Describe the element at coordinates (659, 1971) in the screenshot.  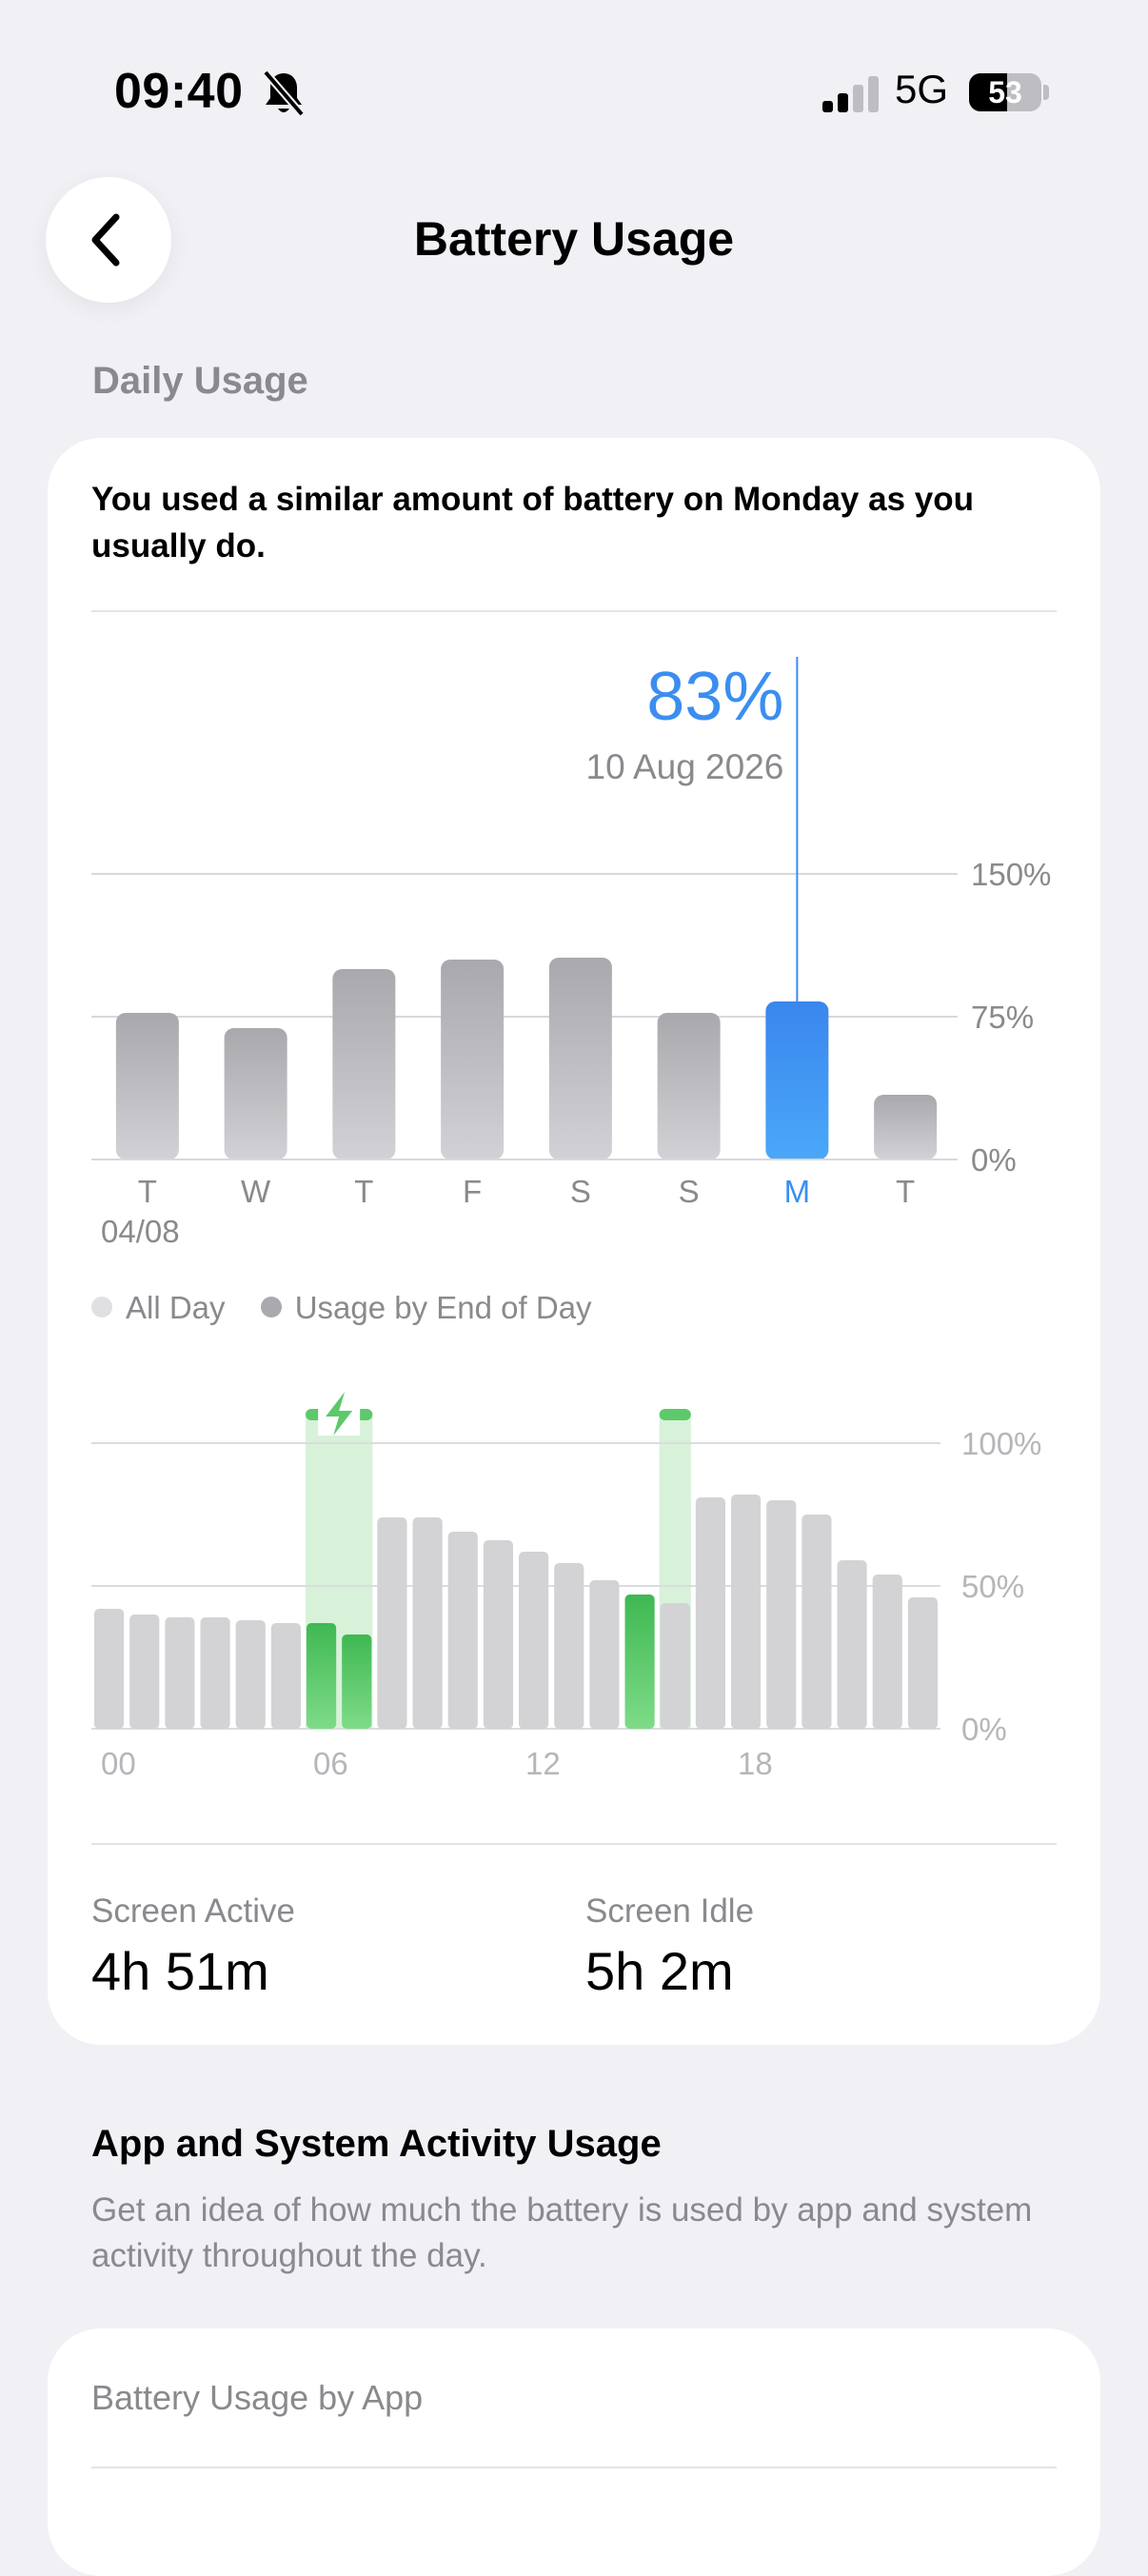
I see `screen-idle-value: 5h 2m` at that location.